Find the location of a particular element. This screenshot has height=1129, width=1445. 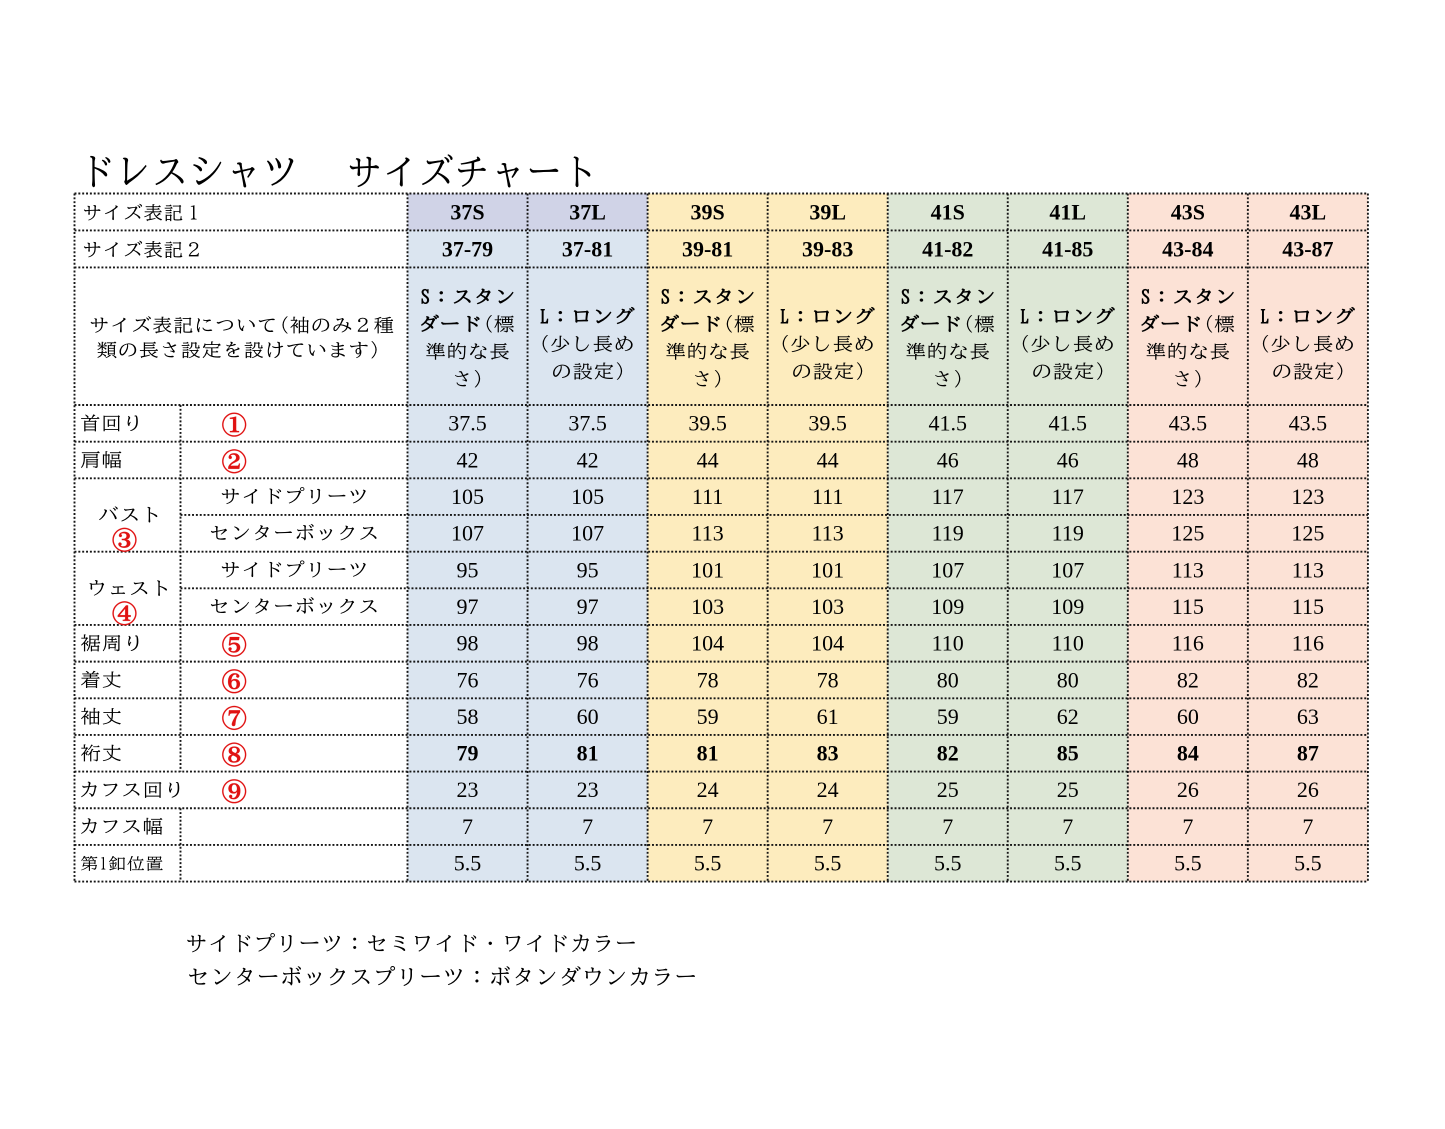

svg-text: 125 is located at coordinates (1307, 533).